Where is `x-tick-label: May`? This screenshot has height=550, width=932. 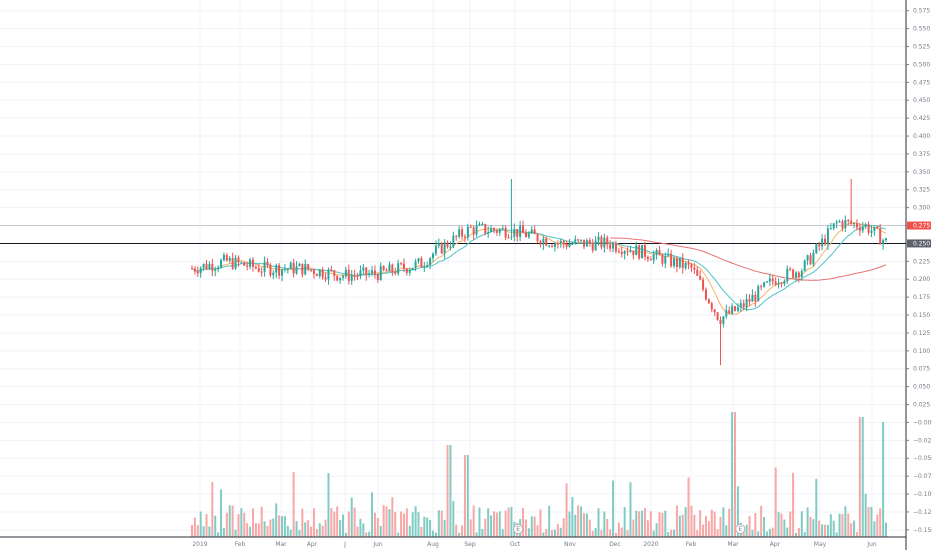
x-tick-label: May is located at coordinates (820, 544).